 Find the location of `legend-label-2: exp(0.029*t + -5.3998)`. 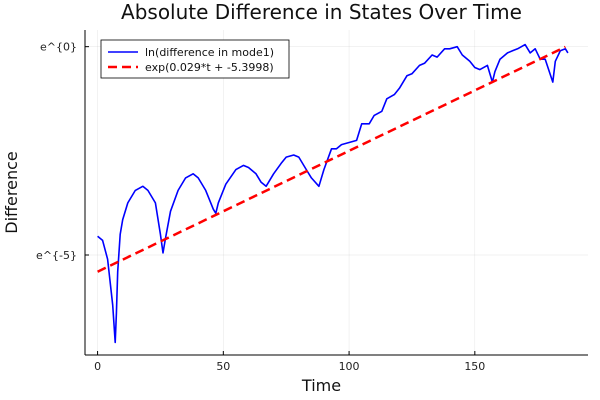

legend-label-2: exp(0.029*t + -5.3998) is located at coordinates (209, 67).